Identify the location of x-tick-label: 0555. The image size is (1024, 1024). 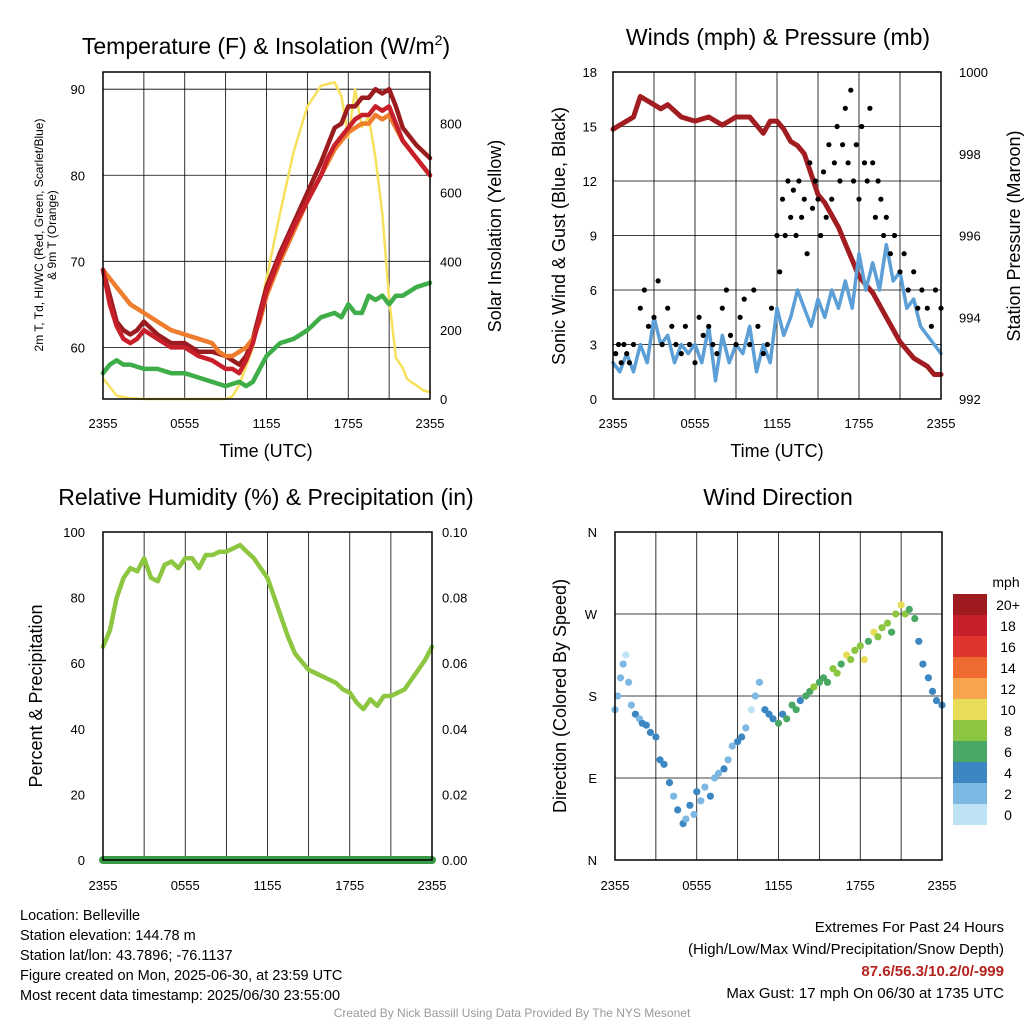
(184, 423).